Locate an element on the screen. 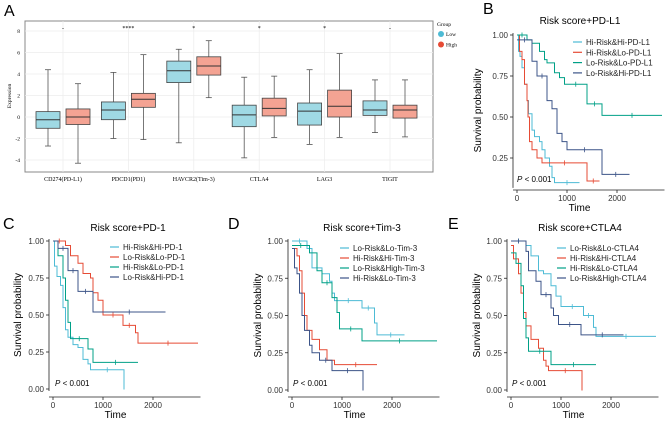 Image resolution: width=669 pixels, height=425 pixels. legend-title: Group is located at coordinates (444, 25).